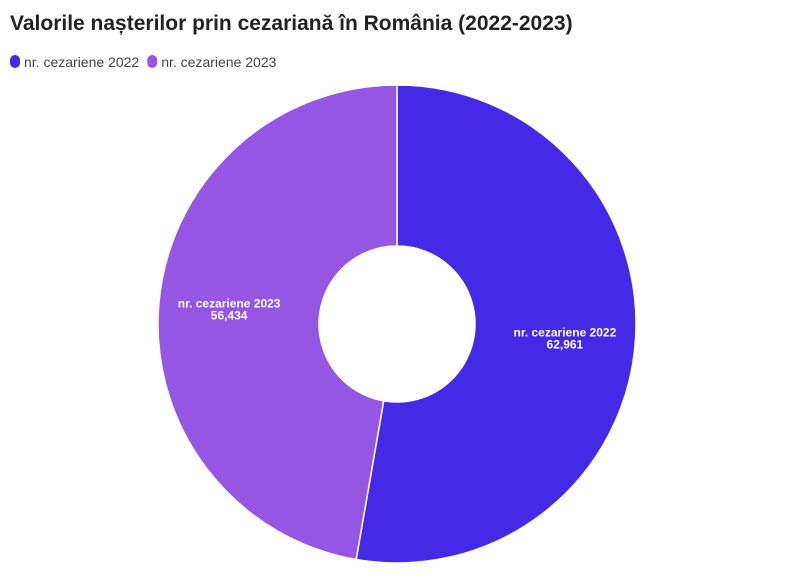  I want to click on slice-value: 56,434, so click(229, 316).